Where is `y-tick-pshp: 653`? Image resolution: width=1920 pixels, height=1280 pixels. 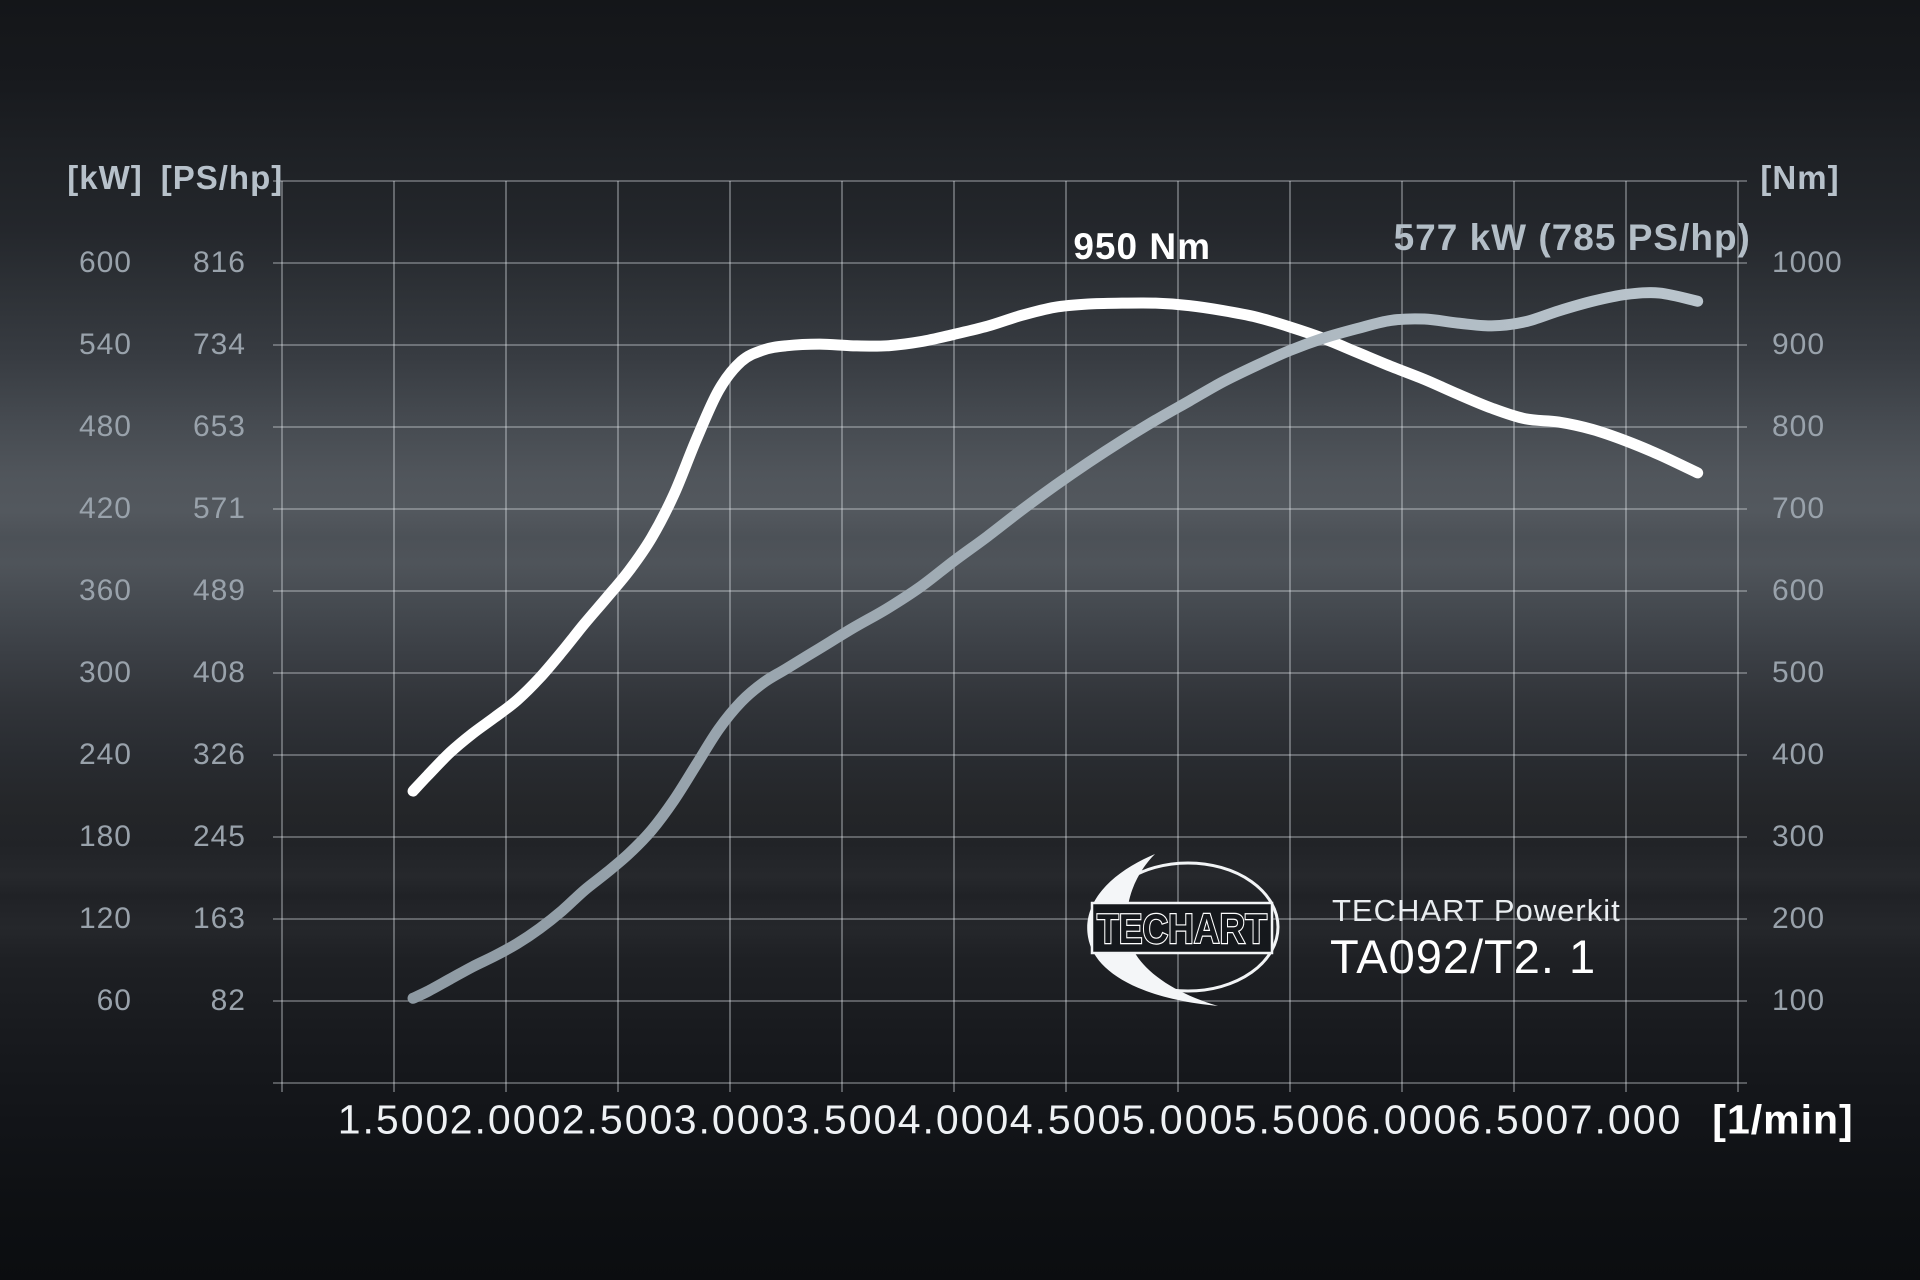
y-tick-pshp: 653 is located at coordinates (219, 426).